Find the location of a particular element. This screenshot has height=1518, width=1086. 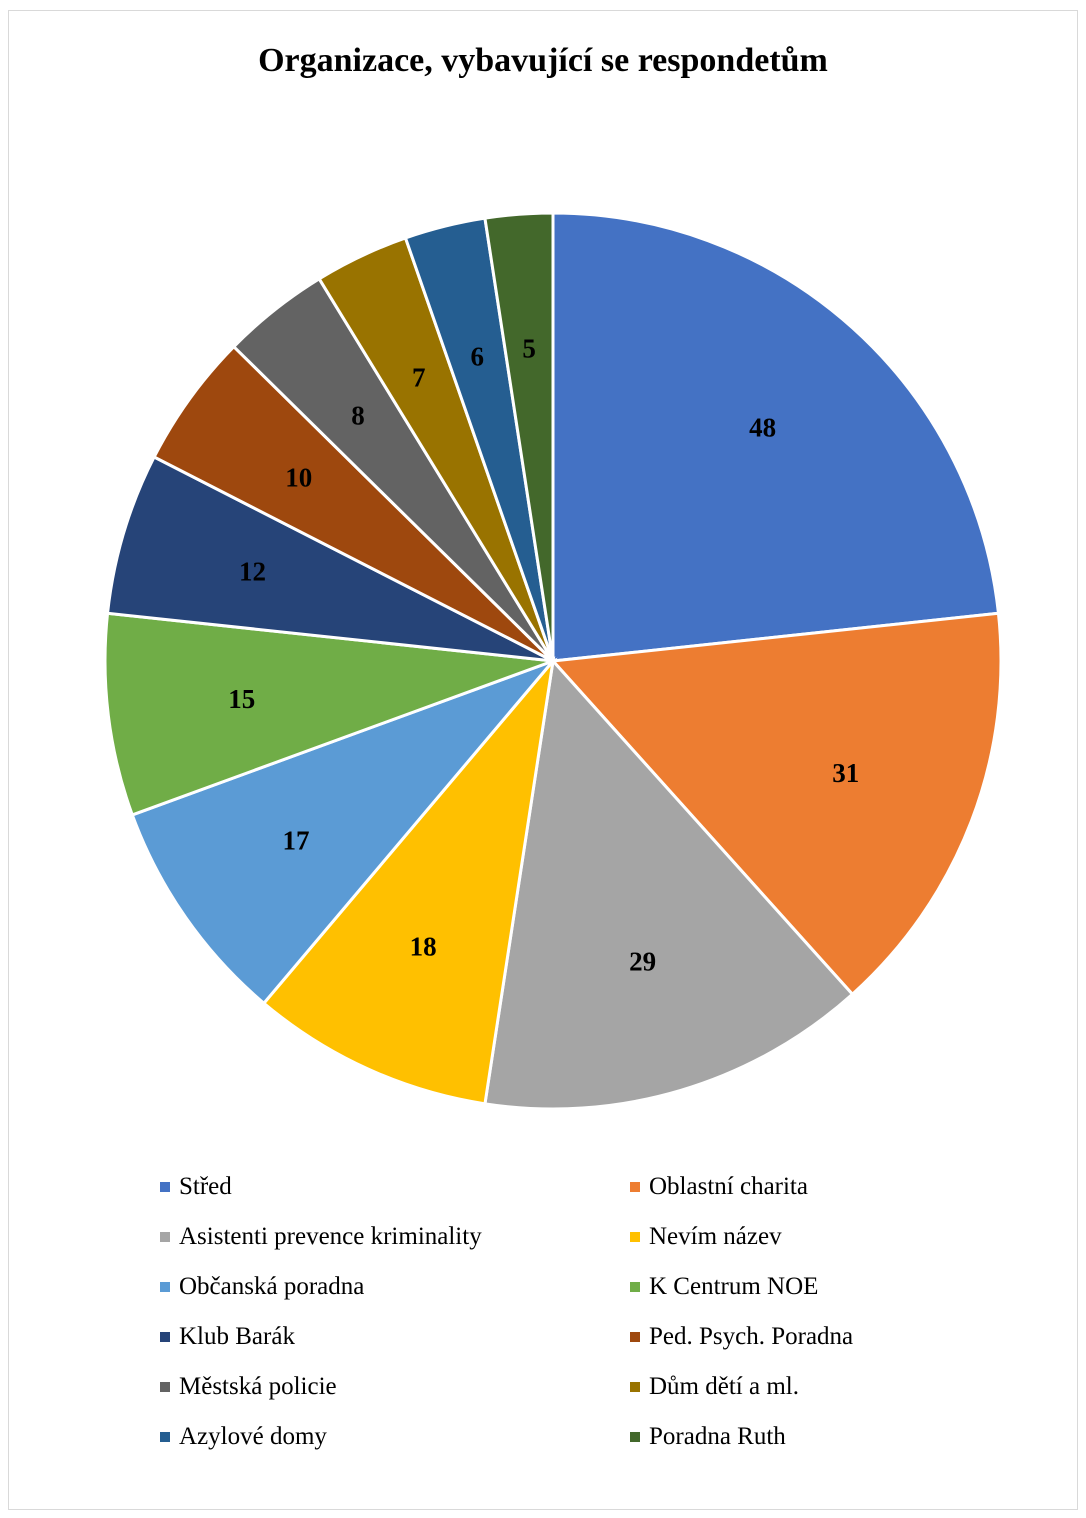

legend-label: Poradna Ruth is located at coordinates (717, 1436).